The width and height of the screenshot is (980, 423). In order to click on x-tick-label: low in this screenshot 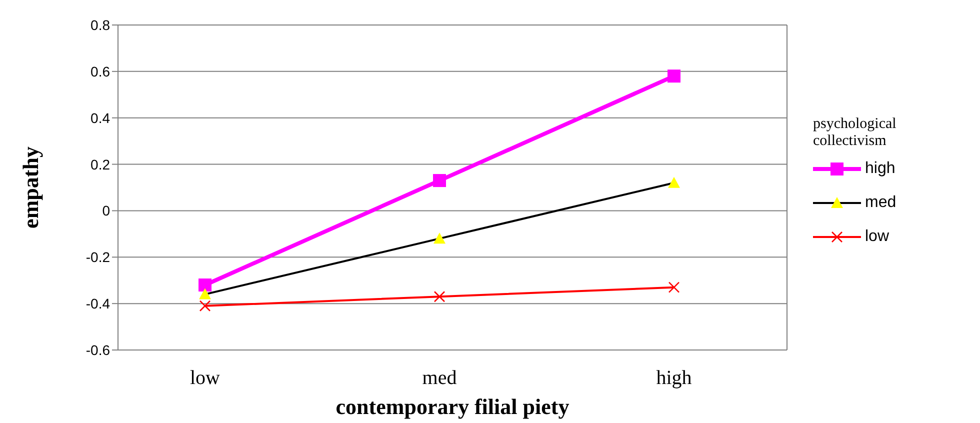, I will do `click(205, 378)`.